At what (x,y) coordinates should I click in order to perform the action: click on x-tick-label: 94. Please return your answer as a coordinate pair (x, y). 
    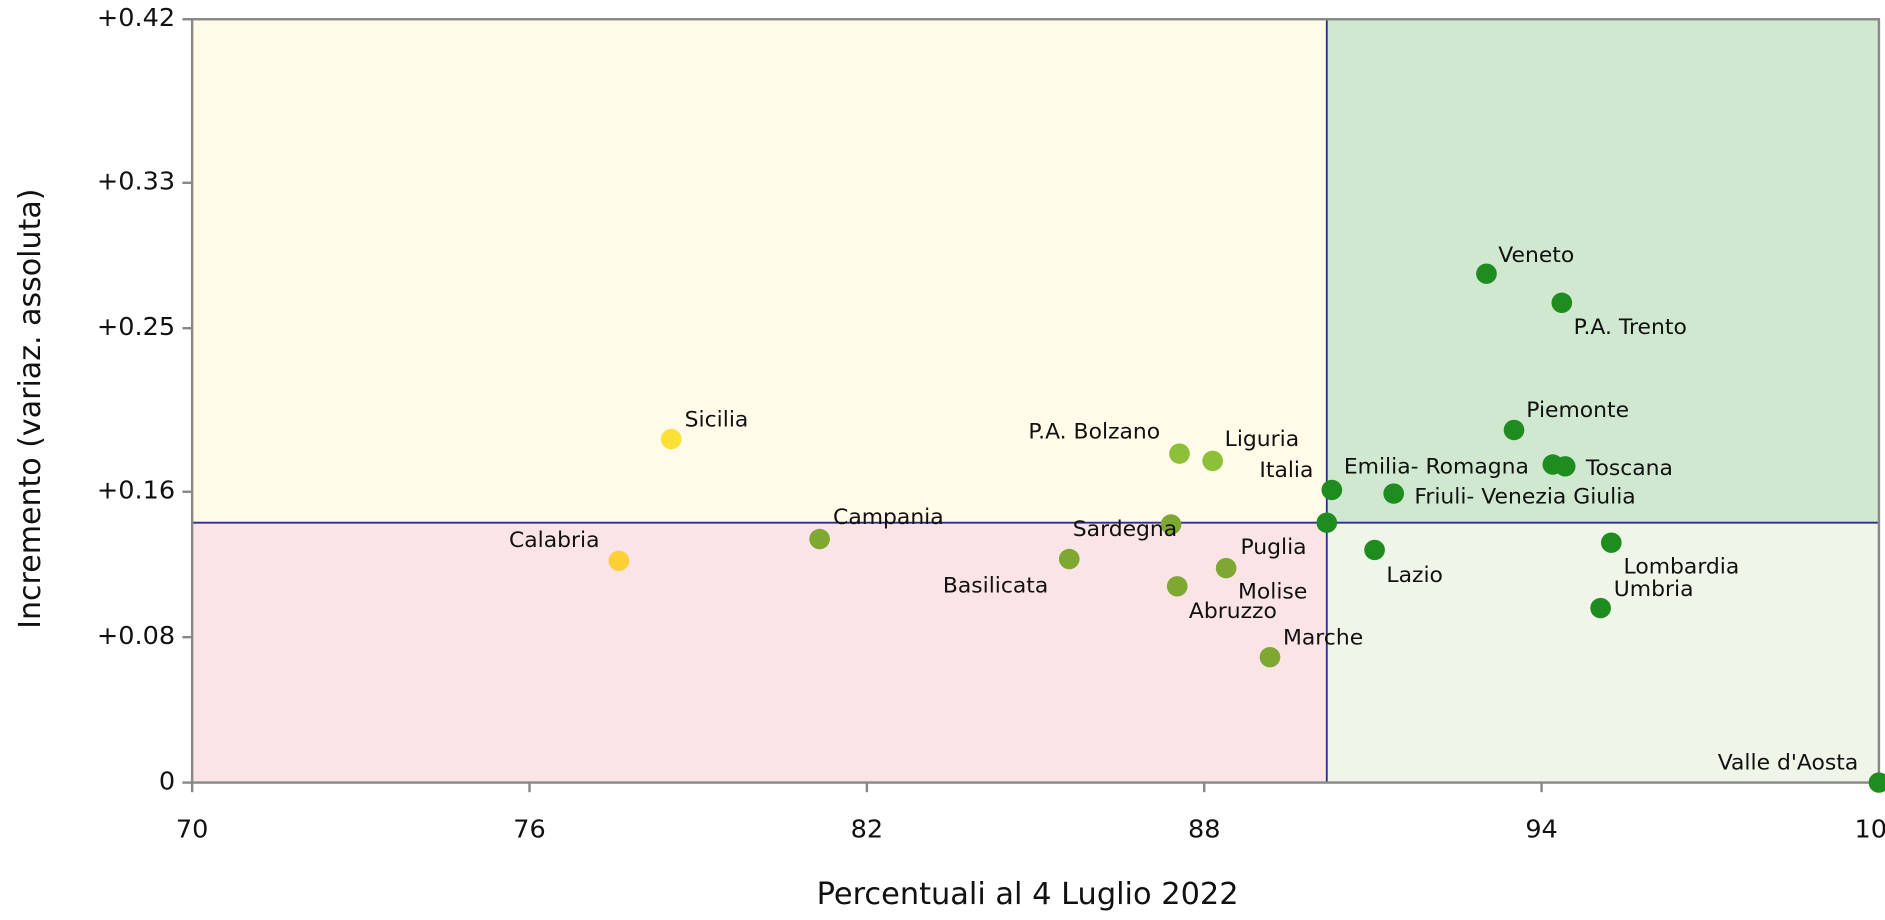
    Looking at the image, I should click on (1541, 829).